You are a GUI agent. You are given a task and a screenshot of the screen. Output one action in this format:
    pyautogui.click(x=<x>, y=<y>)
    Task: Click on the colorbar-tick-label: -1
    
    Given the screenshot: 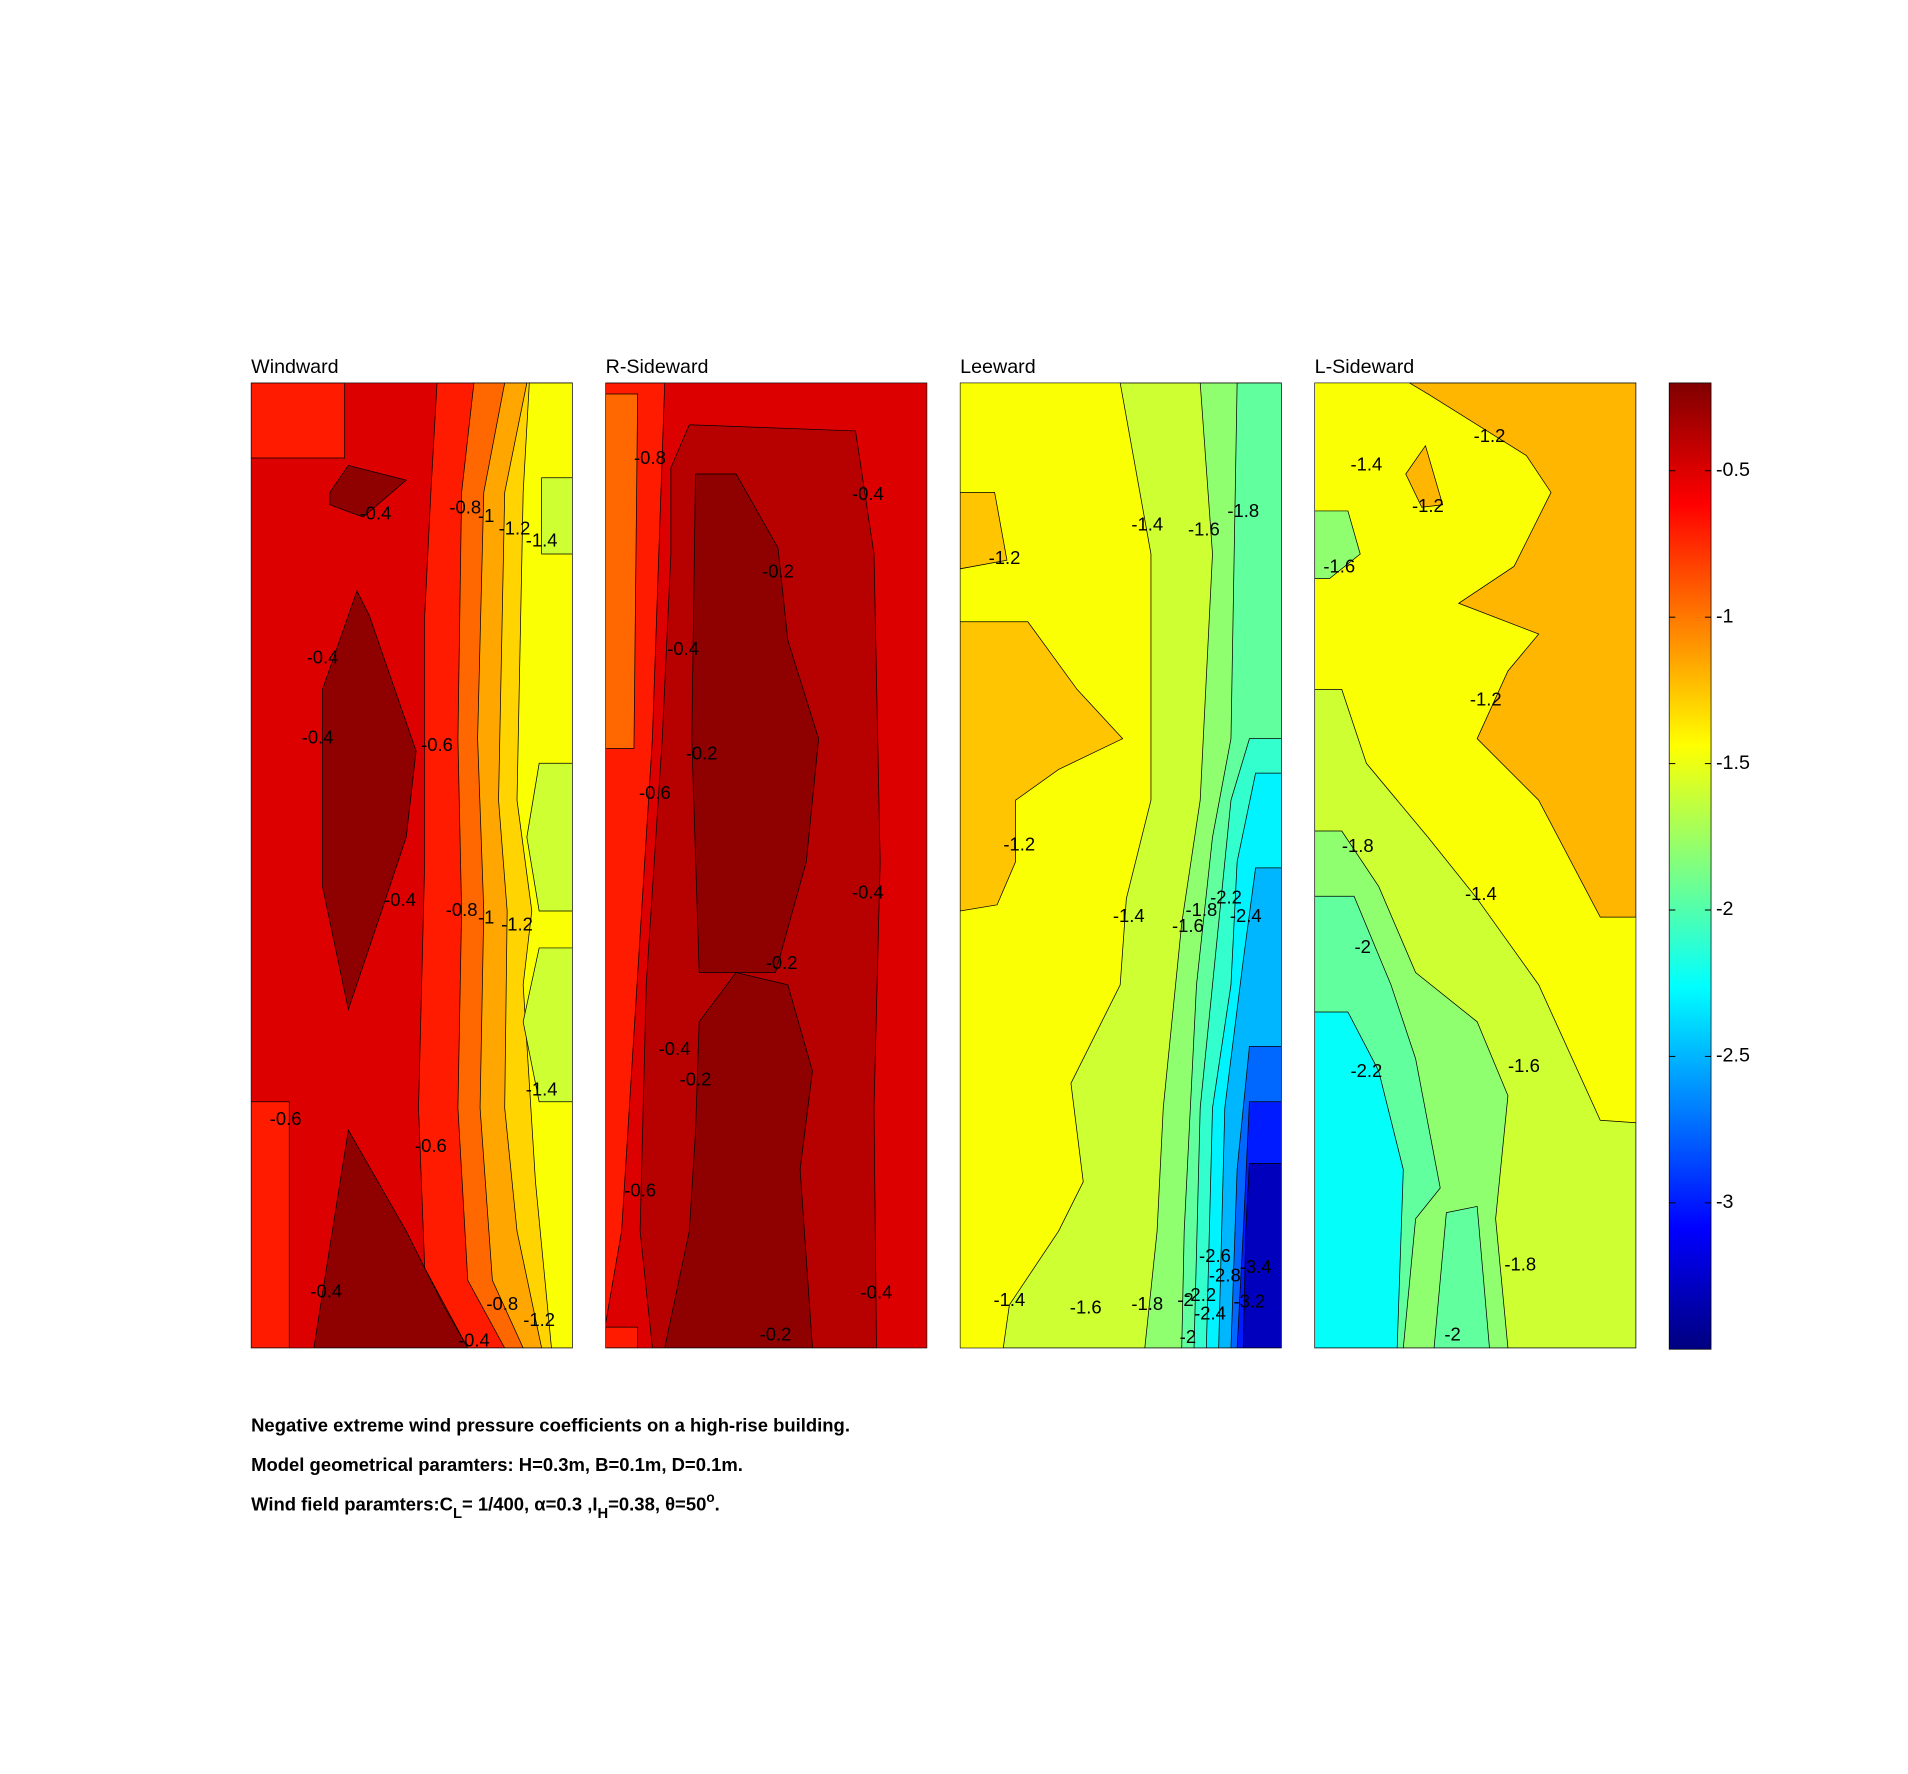 What is the action you would take?
    pyautogui.click(x=1725, y=616)
    